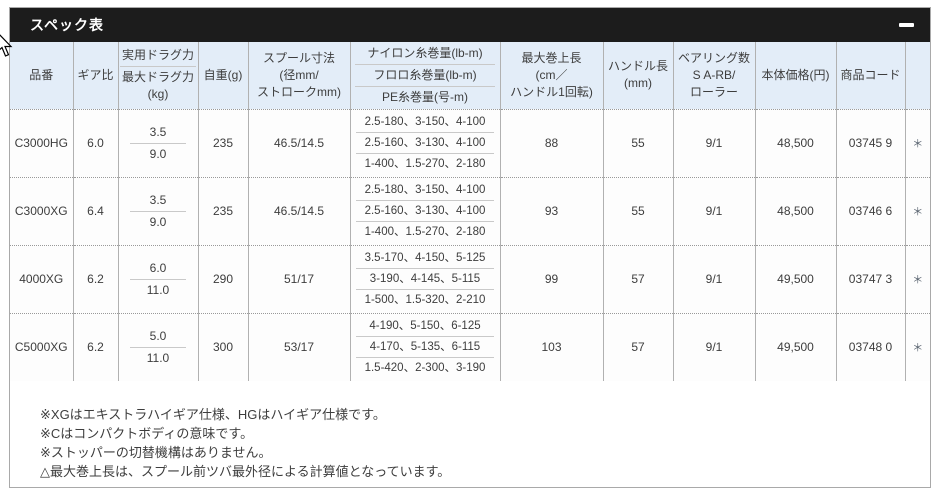 This screenshot has width=936, height=493. I want to click on cell-value: 3-190、4-145、5-115, so click(425, 279).